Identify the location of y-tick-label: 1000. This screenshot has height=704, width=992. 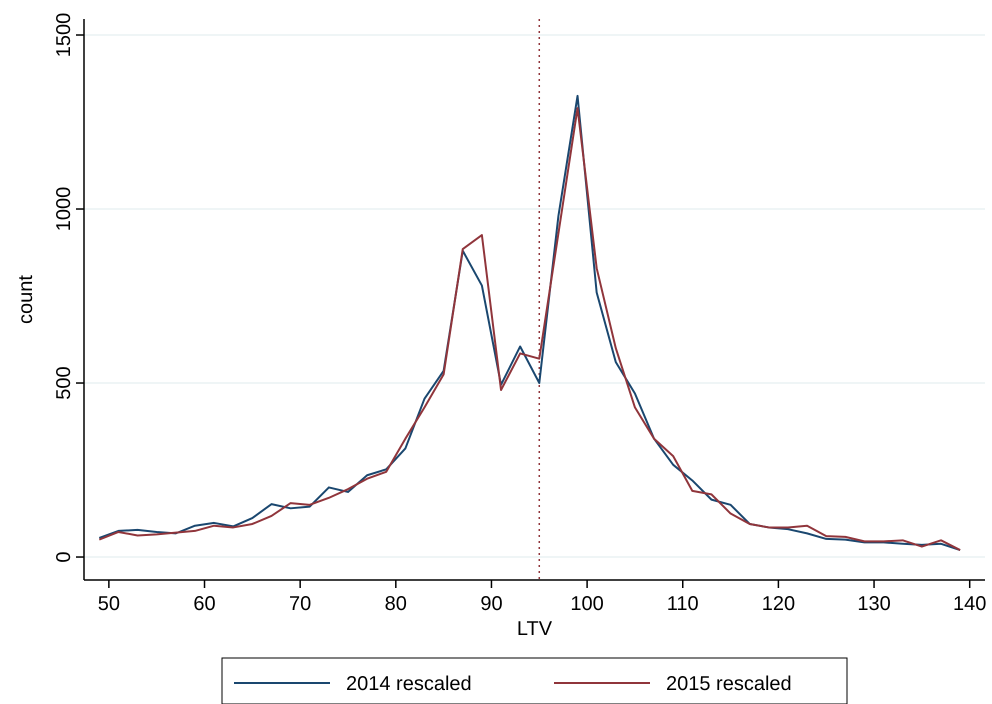
(64, 209).